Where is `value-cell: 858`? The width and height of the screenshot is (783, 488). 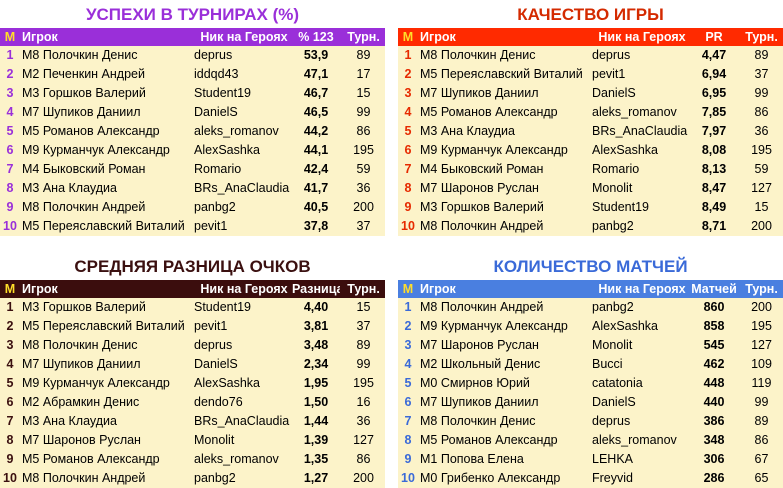
value-cell: 858 is located at coordinates (714, 326).